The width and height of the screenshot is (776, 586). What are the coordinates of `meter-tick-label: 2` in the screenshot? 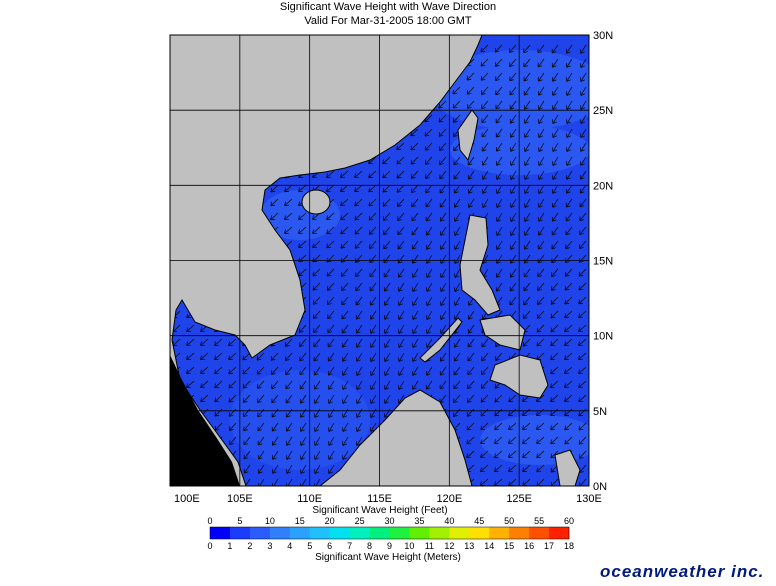 It's located at (249, 546).